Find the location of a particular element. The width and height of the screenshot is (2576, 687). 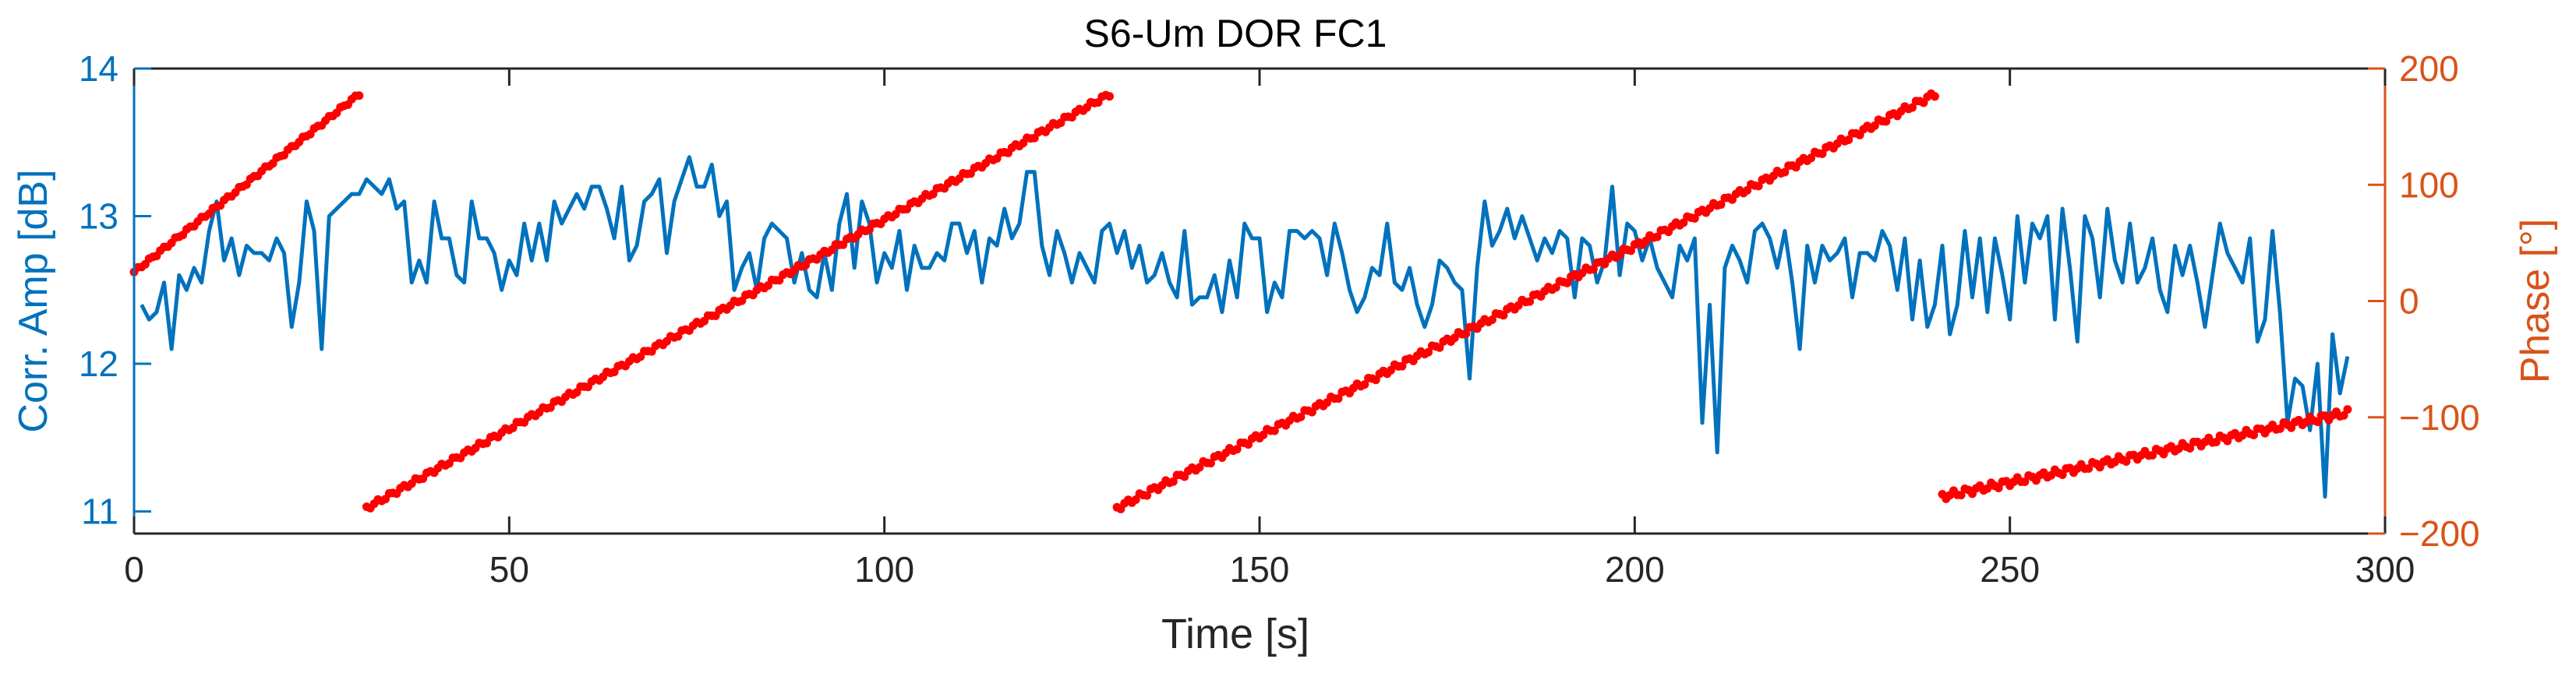

x-axis-label: Time [s] is located at coordinates (1235, 634).